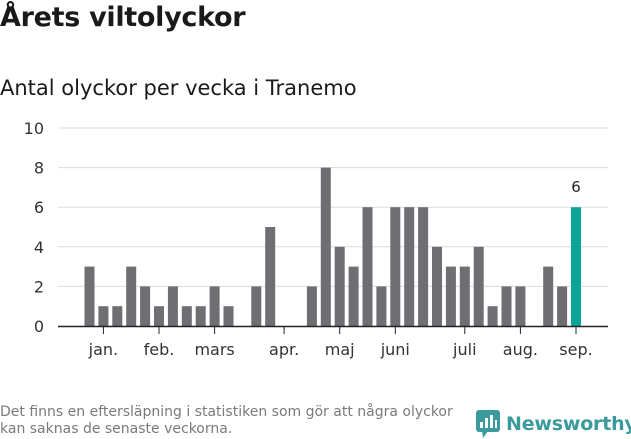 This screenshot has width=631, height=439. What do you see at coordinates (39, 286) in the screenshot?
I see `y-tick-label: 2` at bounding box center [39, 286].